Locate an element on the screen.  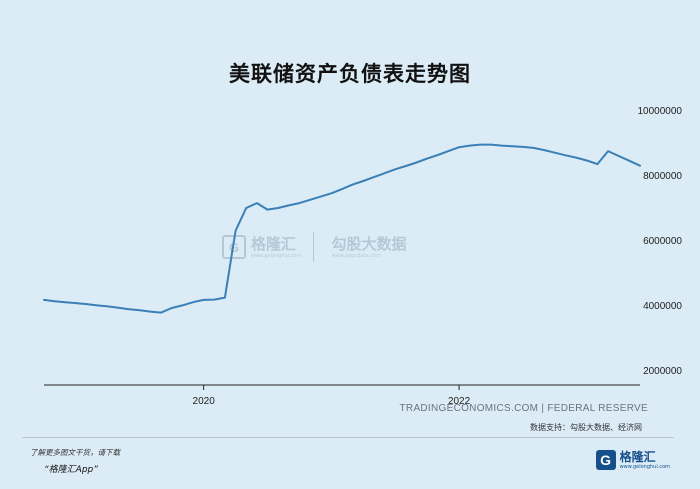
watermark-name-2: 勾股大数据 is located at coordinates (369, 243).